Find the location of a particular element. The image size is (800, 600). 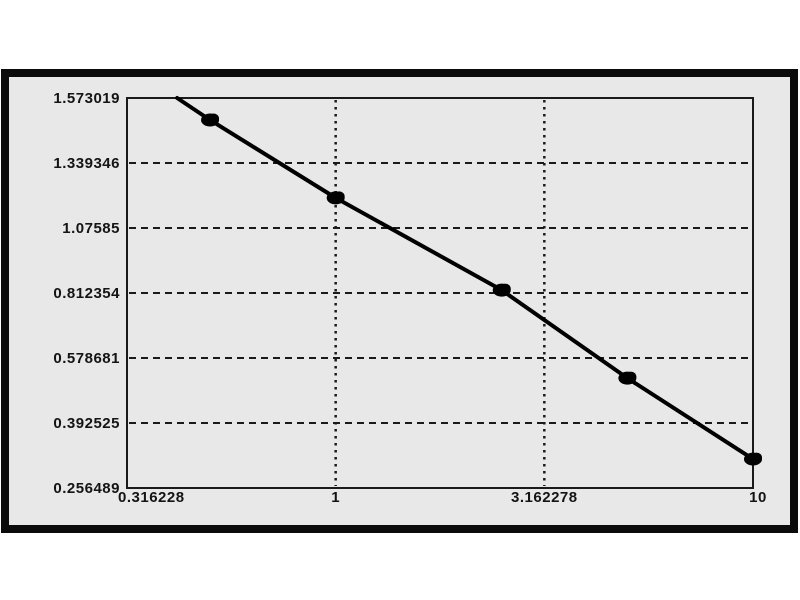

x-tick-label: 0.316228 is located at coordinates (151, 497).